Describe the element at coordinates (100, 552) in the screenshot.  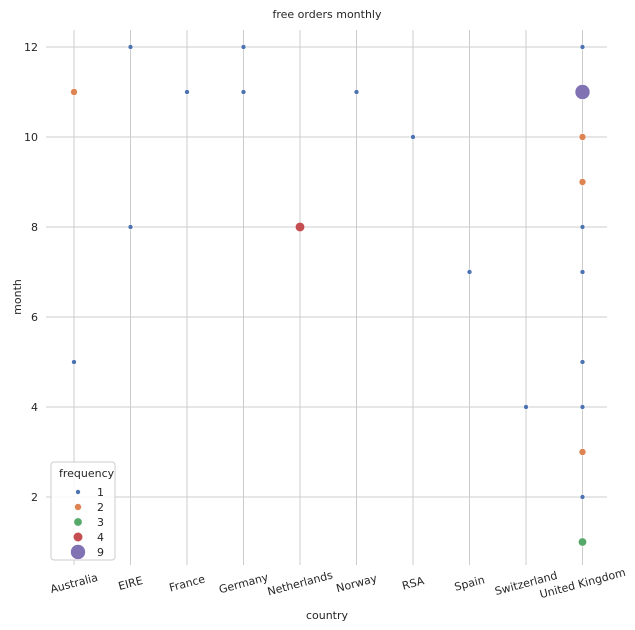
I see `legend-label: 9` at that location.